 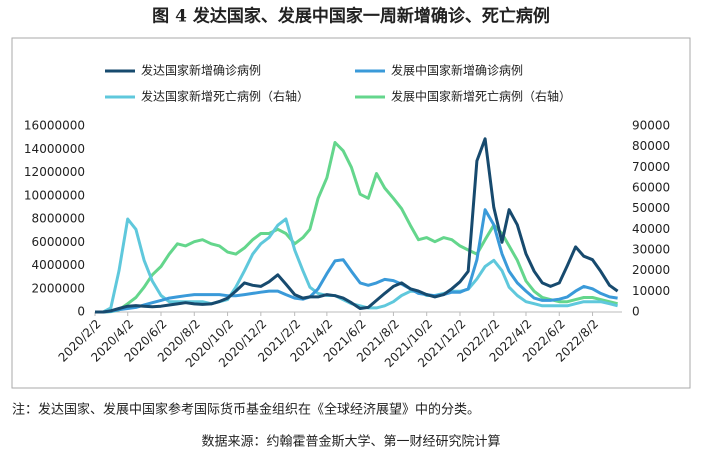 I want to click on y-tick-label: 2000000, so click(x=58, y=288).